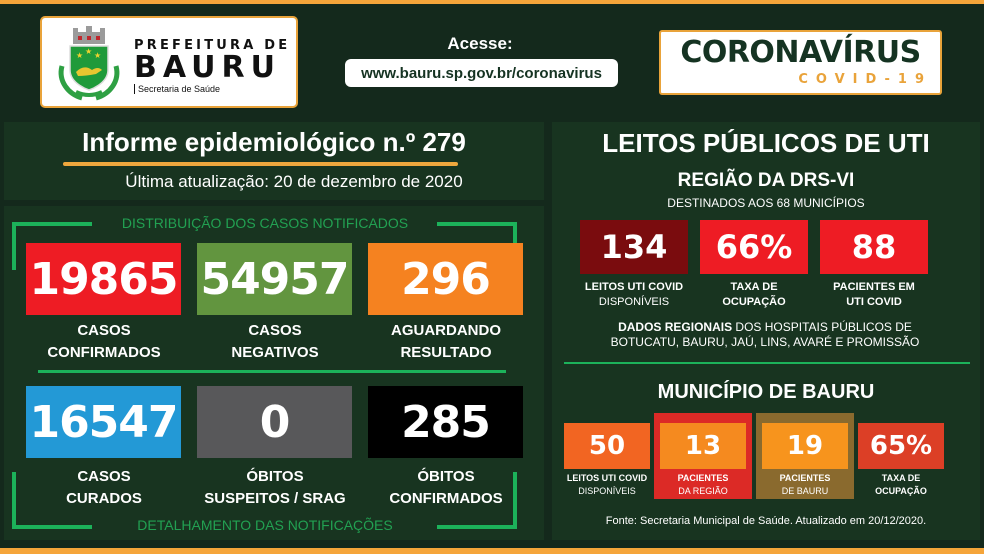  What do you see at coordinates (515, 500) in the screenshot?
I see `frame-right-bottom` at bounding box center [515, 500].